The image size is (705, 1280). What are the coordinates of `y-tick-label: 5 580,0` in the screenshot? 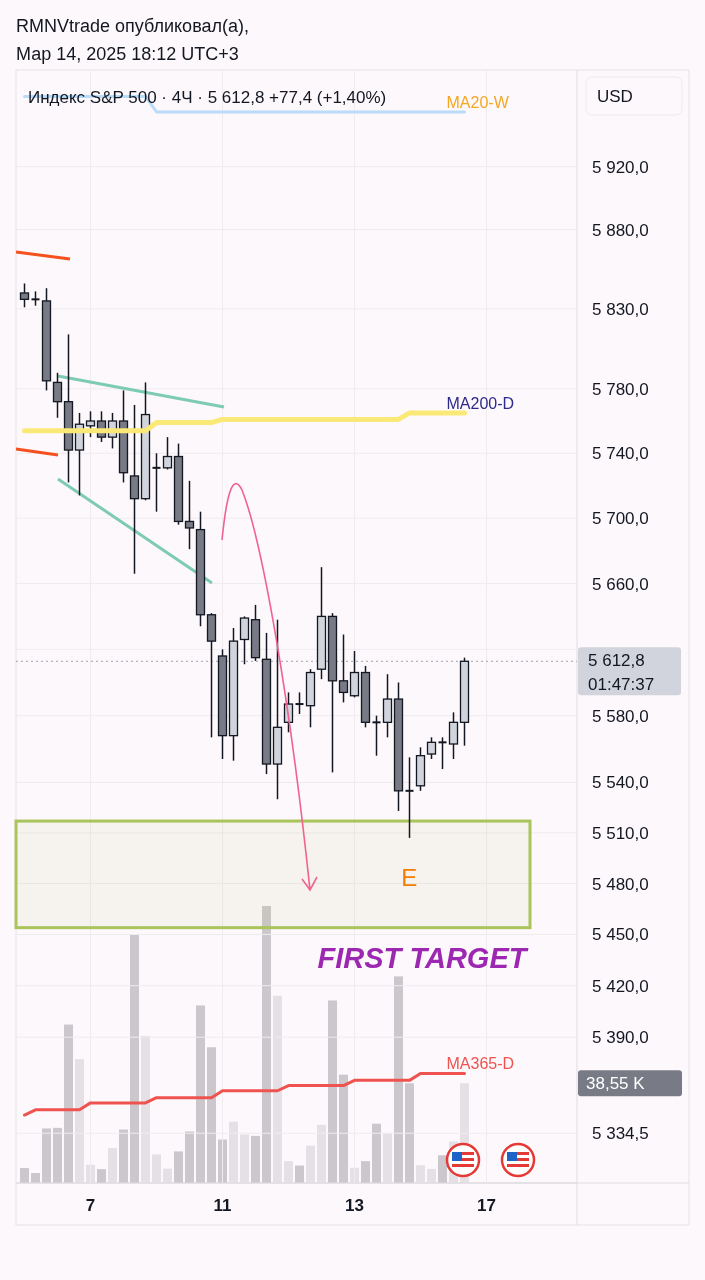 It's located at (620, 716).